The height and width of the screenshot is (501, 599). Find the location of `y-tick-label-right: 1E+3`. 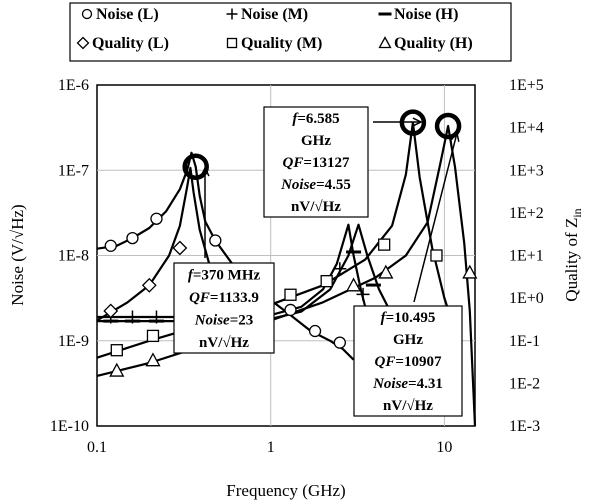

y-tick-label-right: 1E+3 is located at coordinates (526, 170).